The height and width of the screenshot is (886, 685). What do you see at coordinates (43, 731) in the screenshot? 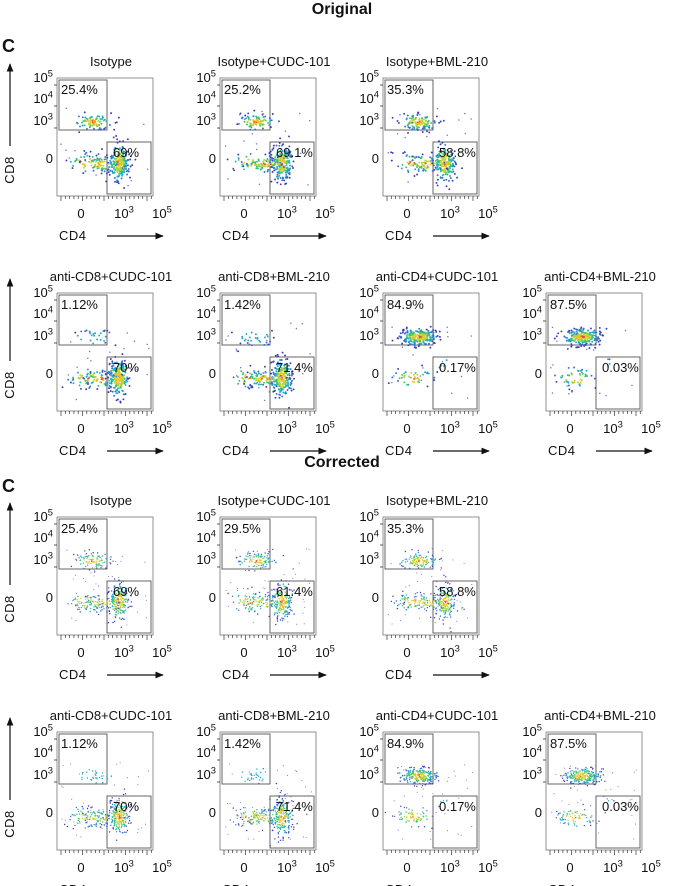
I see `y-tick-label: 10⁵` at bounding box center [43, 731].